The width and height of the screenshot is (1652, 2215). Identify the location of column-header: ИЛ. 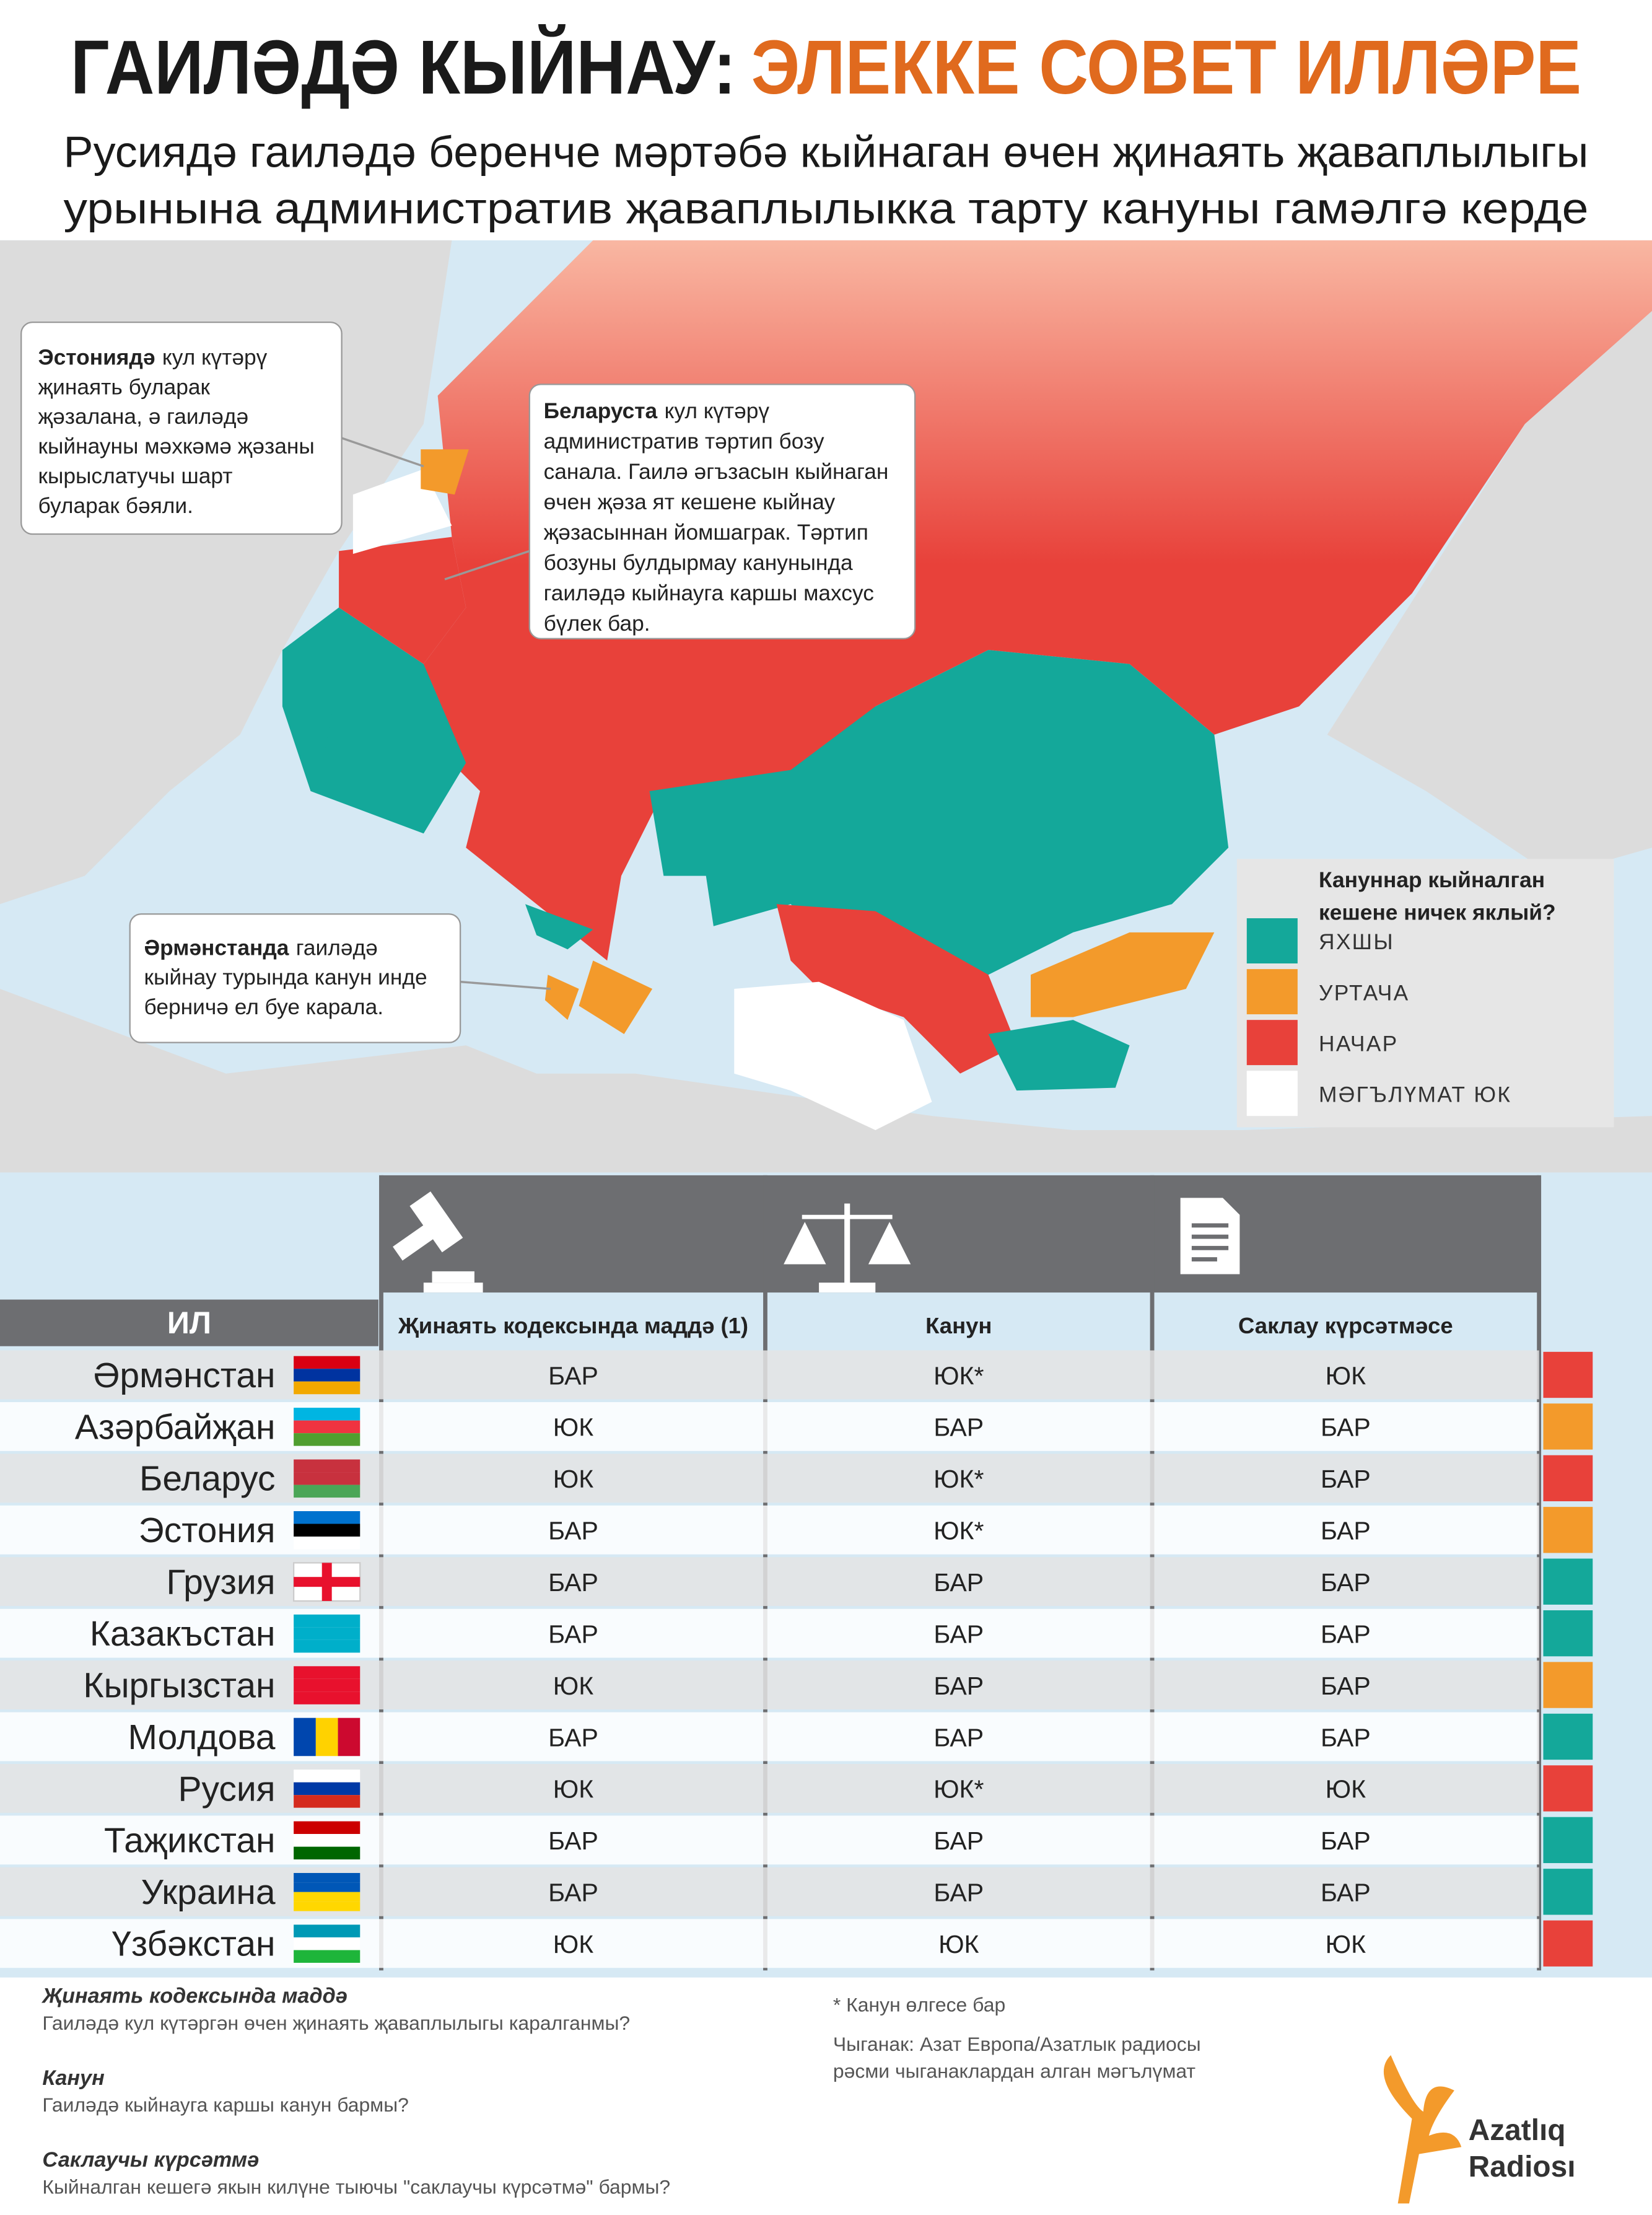
(189, 1322).